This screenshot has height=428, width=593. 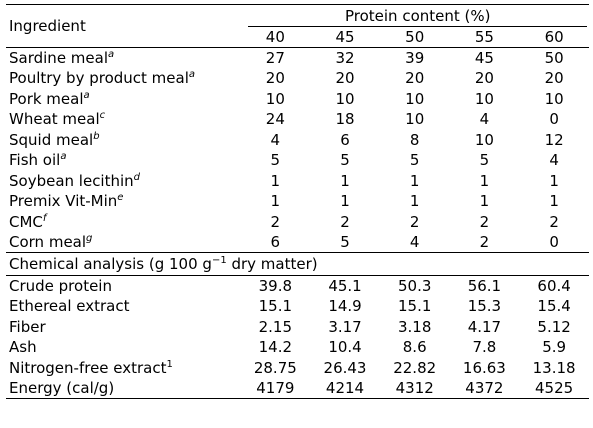 I want to click on value-cell: 5, so click(x=345, y=242).